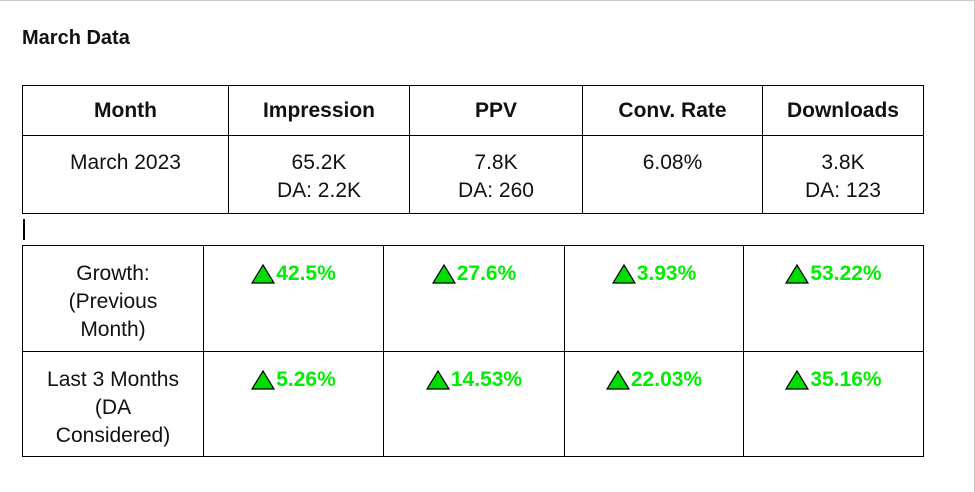 This screenshot has height=492, width=975. I want to click on ppv-value: 7.8K, so click(496, 162).